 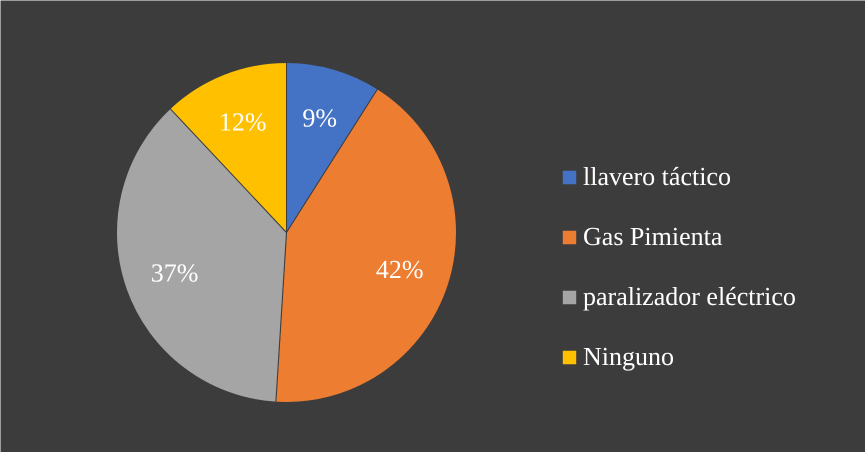 I want to click on data-label: 9%, so click(x=320, y=118).